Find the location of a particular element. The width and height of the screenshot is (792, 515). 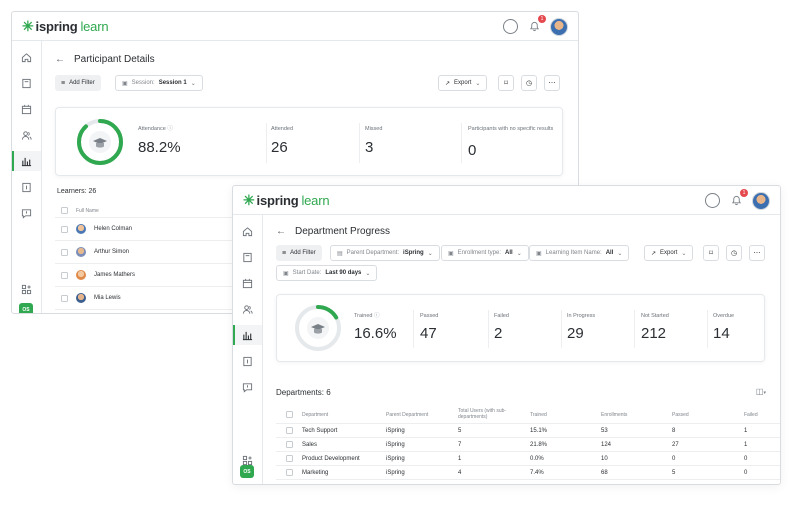

start-date-filter-dropdown: ▣ Start Date: Last 90 days ⌄ is located at coordinates (327, 273).